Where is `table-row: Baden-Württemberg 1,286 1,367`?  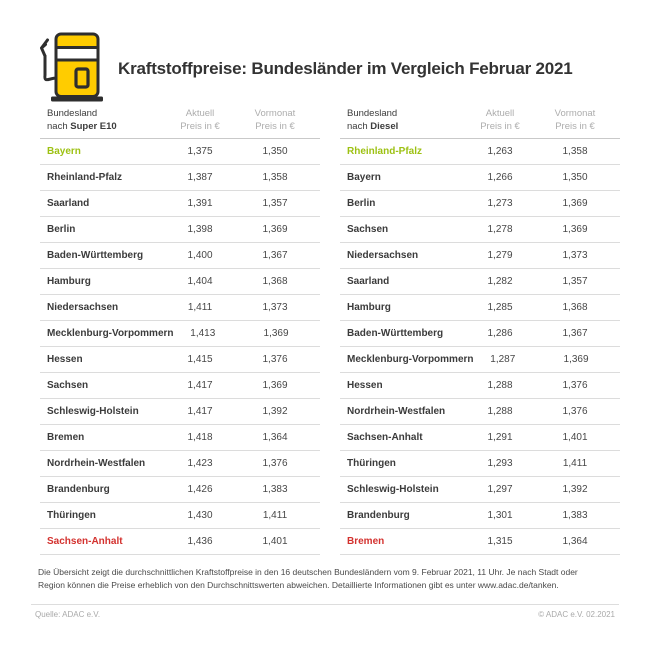
table-row: Baden-Württemberg 1,286 1,367 is located at coordinates (480, 334).